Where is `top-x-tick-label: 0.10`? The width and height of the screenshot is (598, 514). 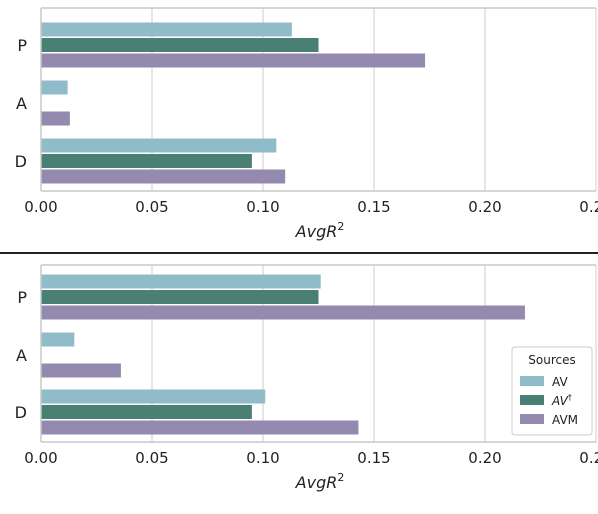 top-x-tick-label: 0.10 is located at coordinates (262, 207).